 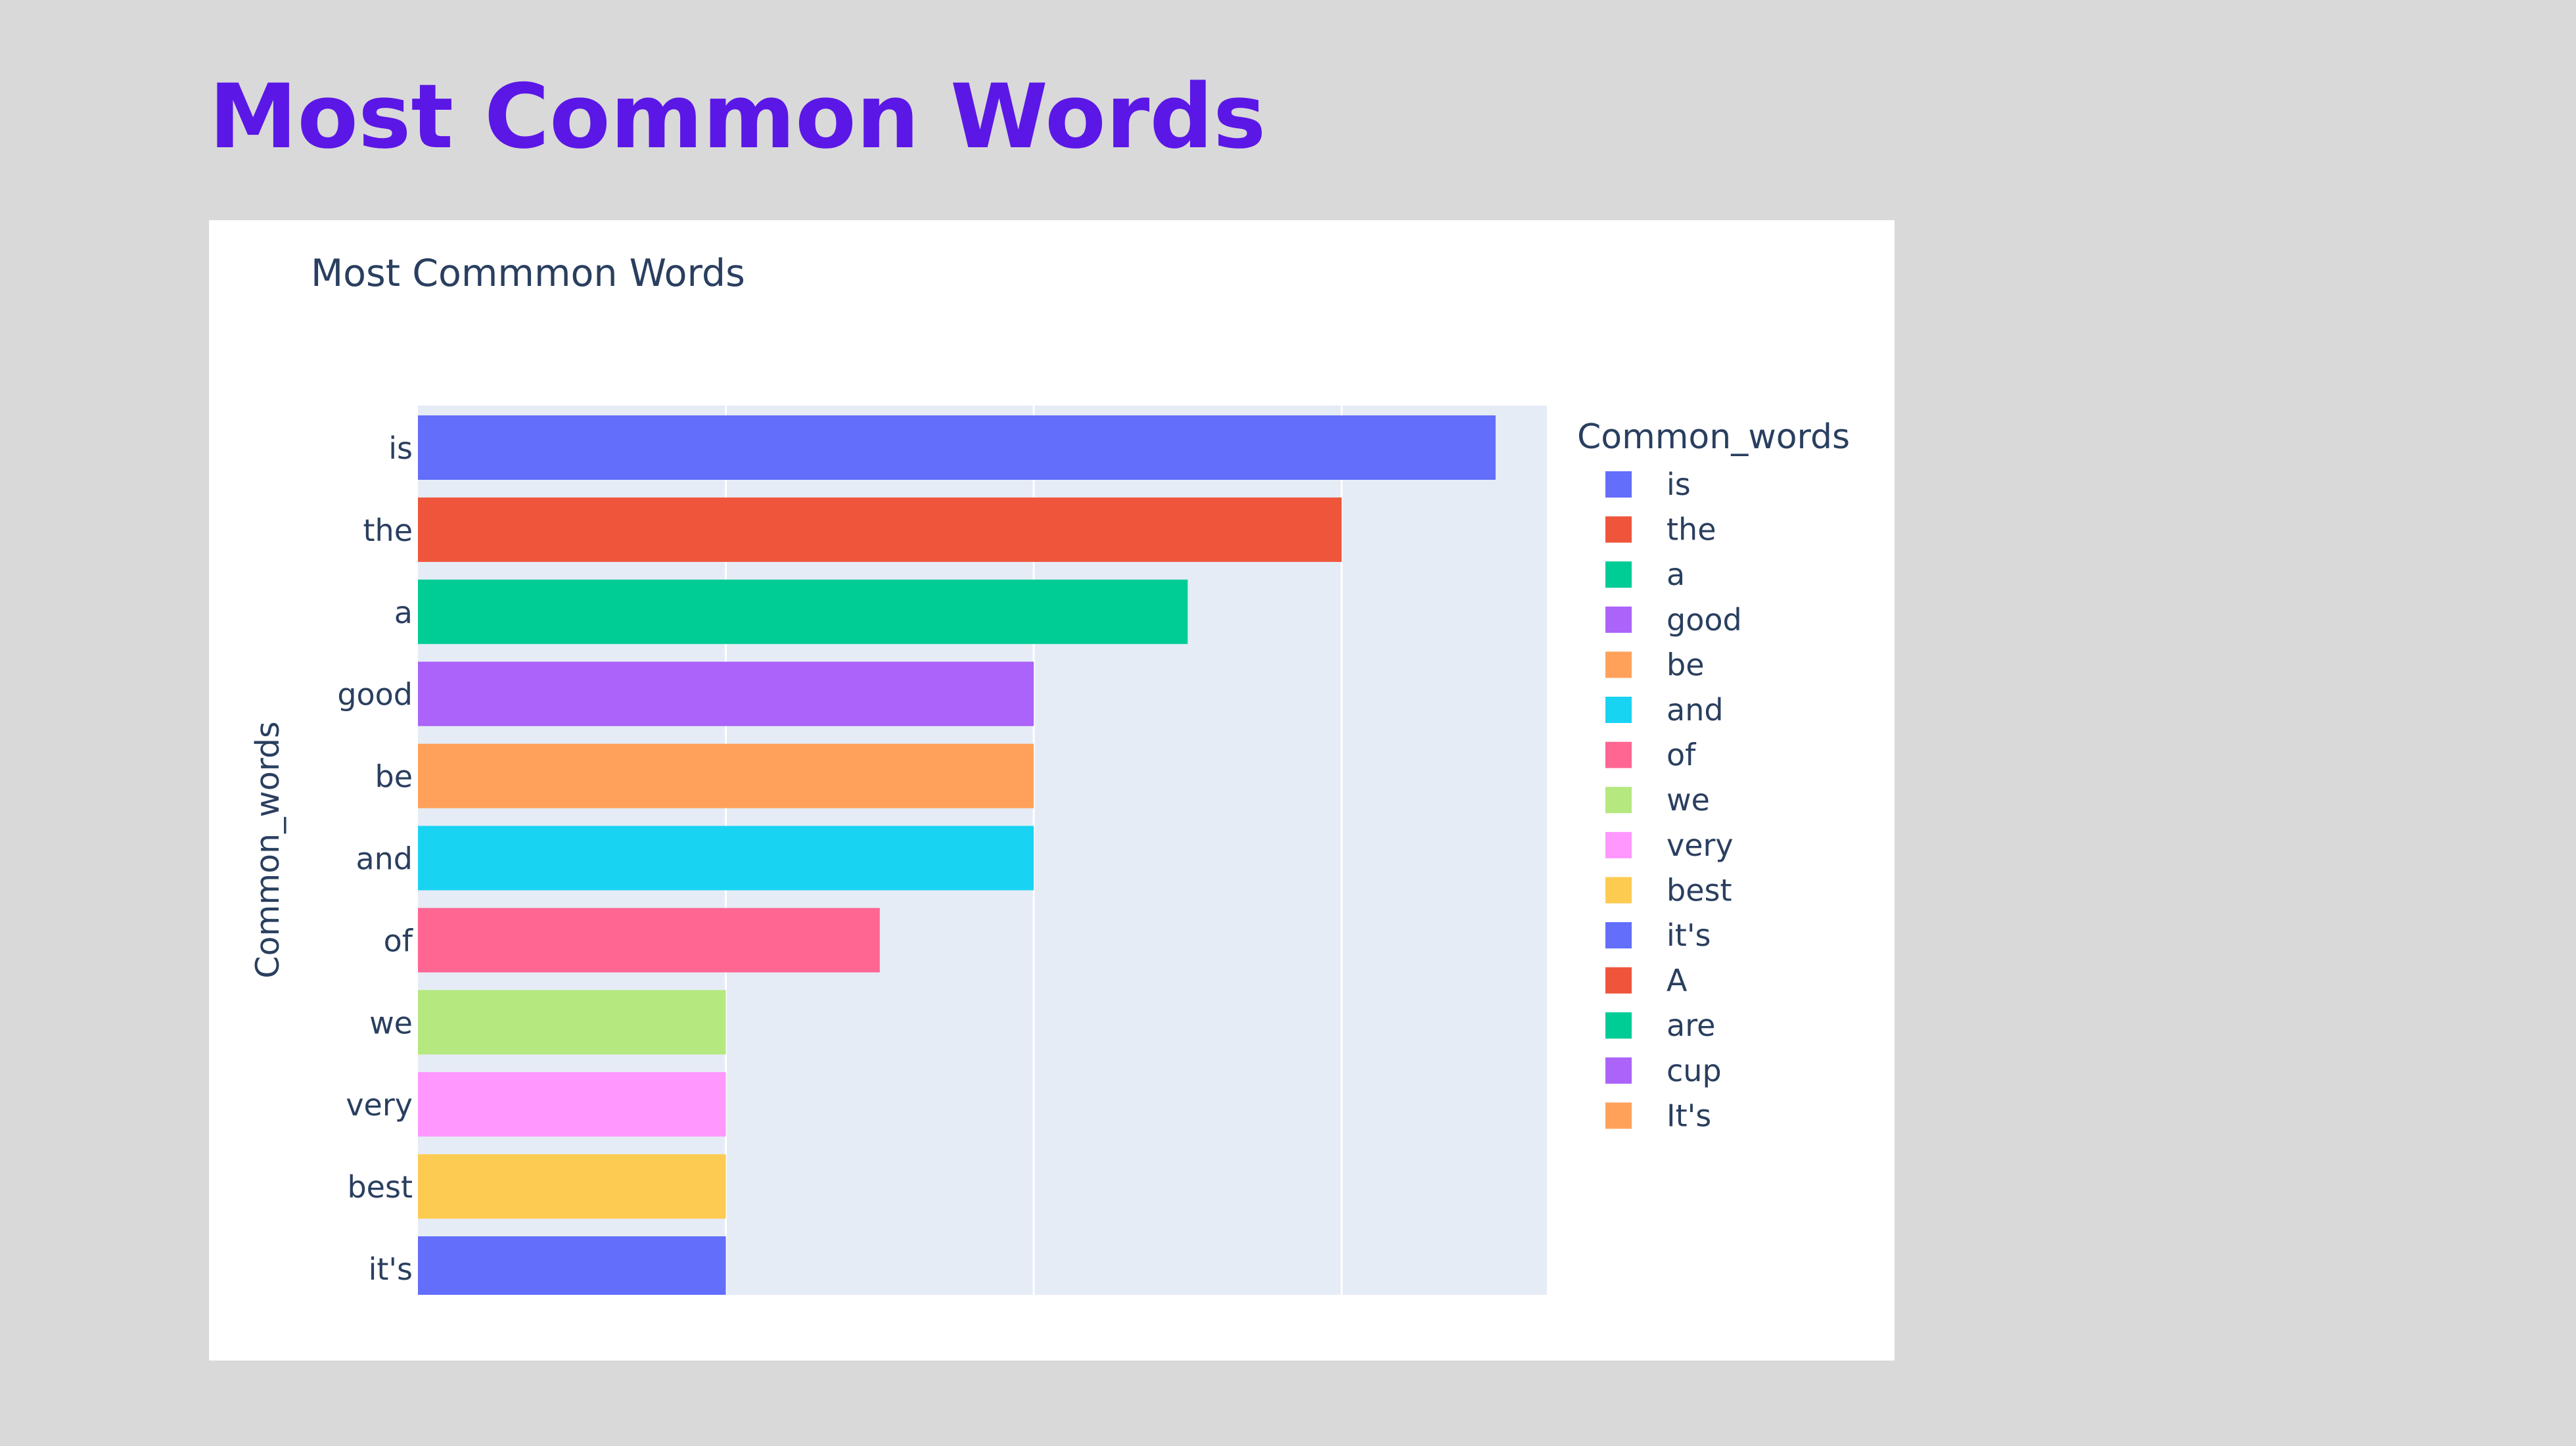 What do you see at coordinates (737, 116) in the screenshot?
I see `slide-title: Most Common Words` at bounding box center [737, 116].